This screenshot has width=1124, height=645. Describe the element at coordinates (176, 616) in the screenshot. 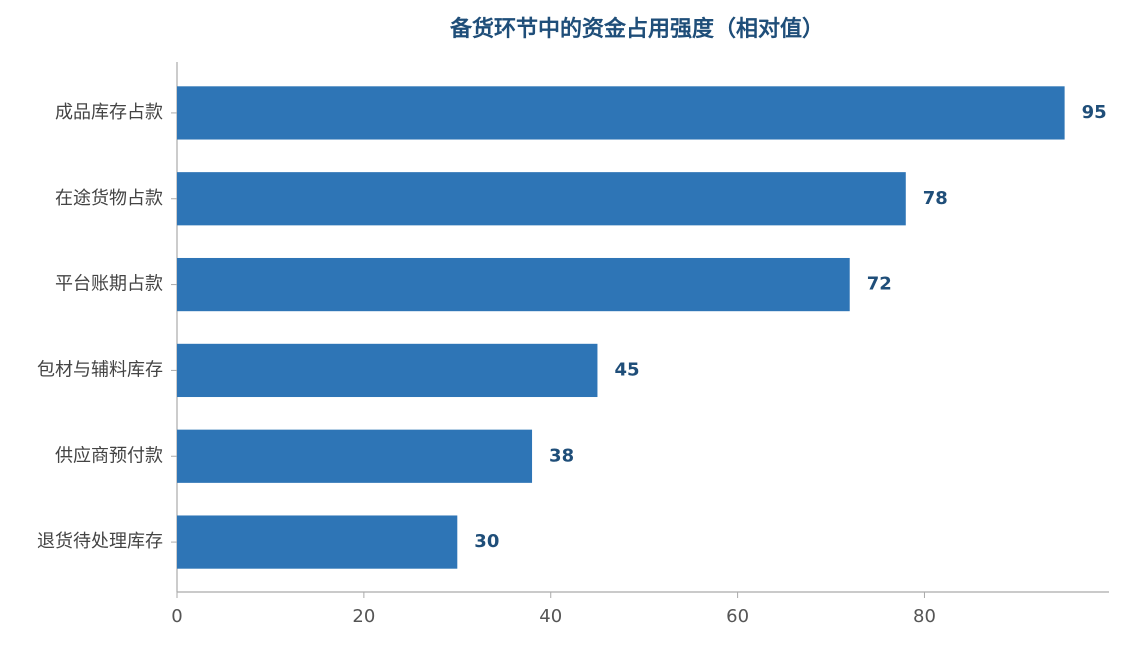

I see `x-tick-label: 0` at that location.